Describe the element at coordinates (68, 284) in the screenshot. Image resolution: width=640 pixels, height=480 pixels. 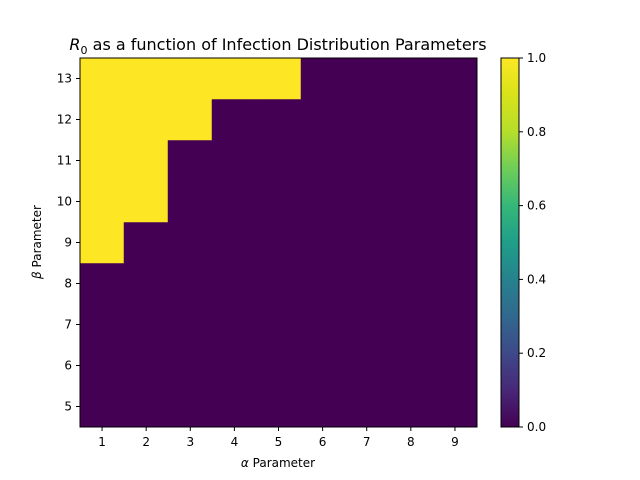
I see `y-tick-label: 8` at that location.